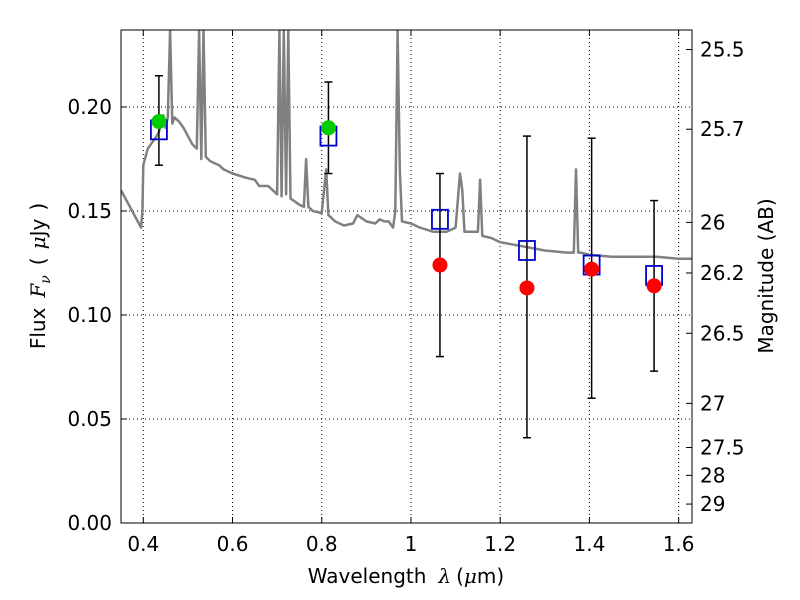  I want to click on x-tick-label: 1.6, so click(679, 544).